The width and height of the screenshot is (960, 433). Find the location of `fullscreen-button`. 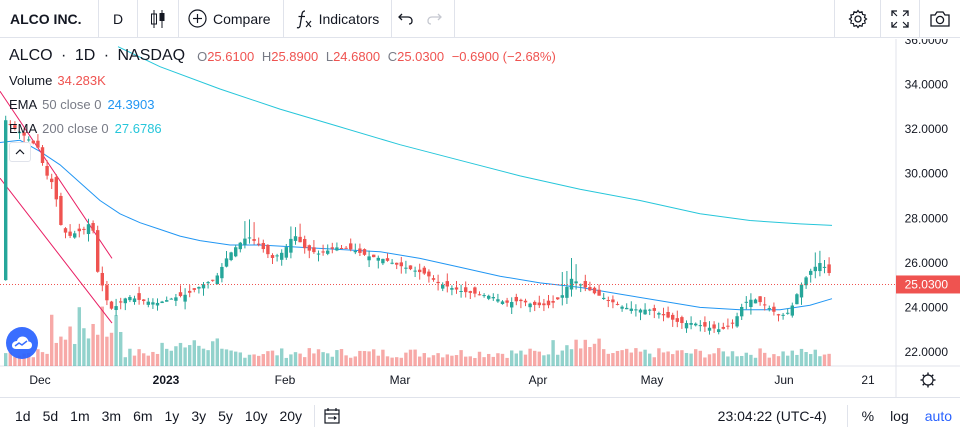

fullscreen-button is located at coordinates (900, 19).